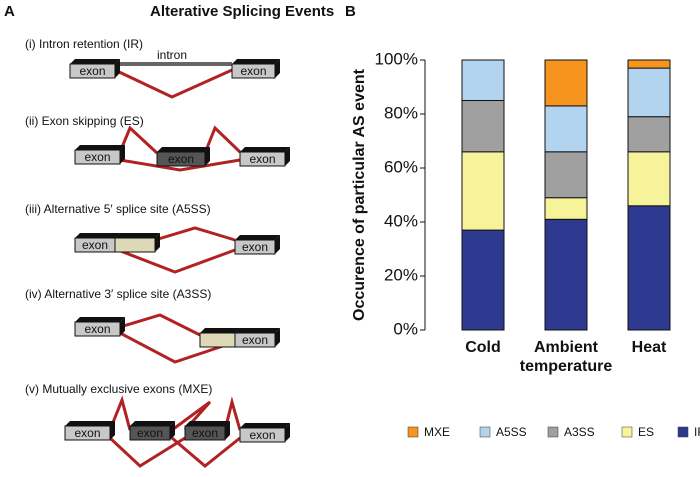 Image resolution: width=700 pixels, height=477 pixels. What do you see at coordinates (242, 11) in the screenshot?
I see `diagram-title: Alterative Splicing Events` at bounding box center [242, 11].